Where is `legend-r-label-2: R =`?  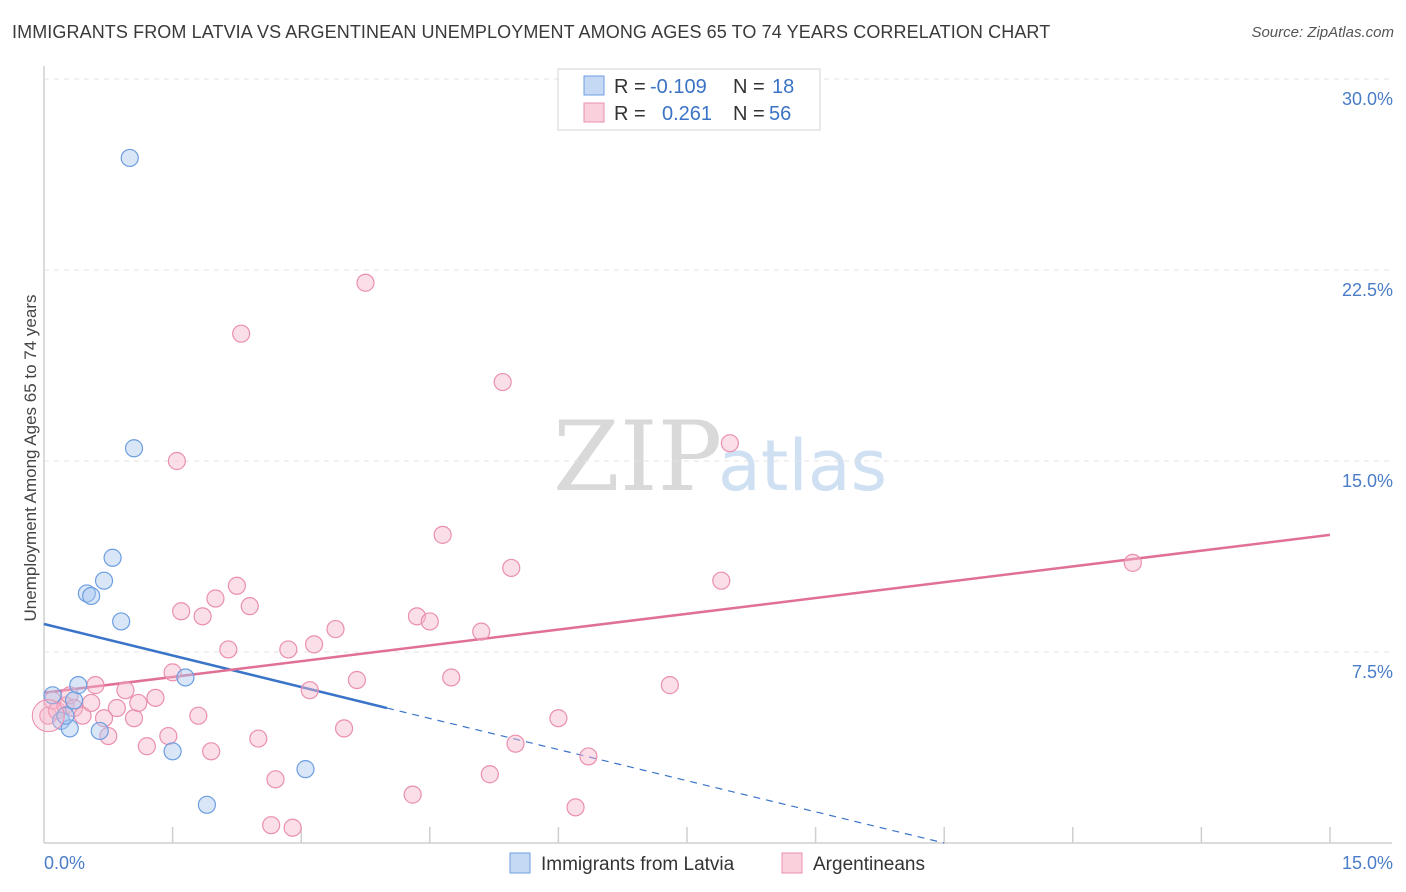 legend-r-label-2: R = is located at coordinates (630, 114).